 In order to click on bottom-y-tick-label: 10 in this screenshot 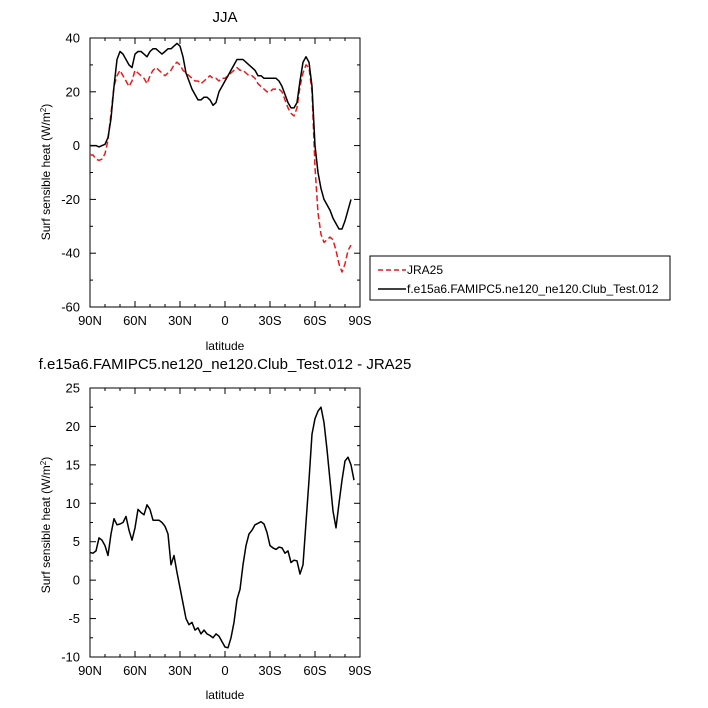, I will do `click(73, 503)`.